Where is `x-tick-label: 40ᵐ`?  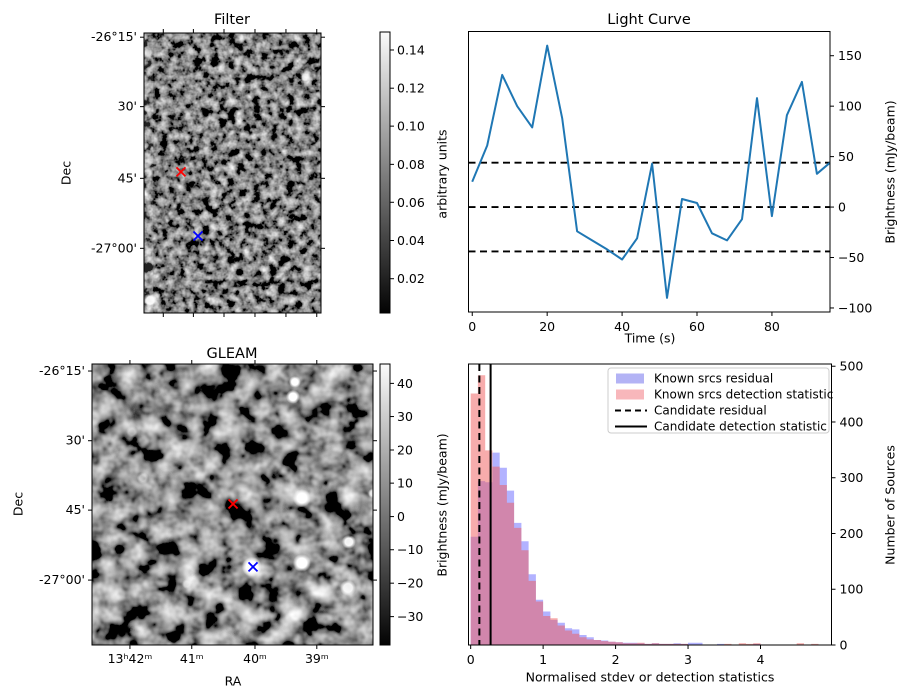
x-tick-label: 40ᵐ is located at coordinates (255, 658).